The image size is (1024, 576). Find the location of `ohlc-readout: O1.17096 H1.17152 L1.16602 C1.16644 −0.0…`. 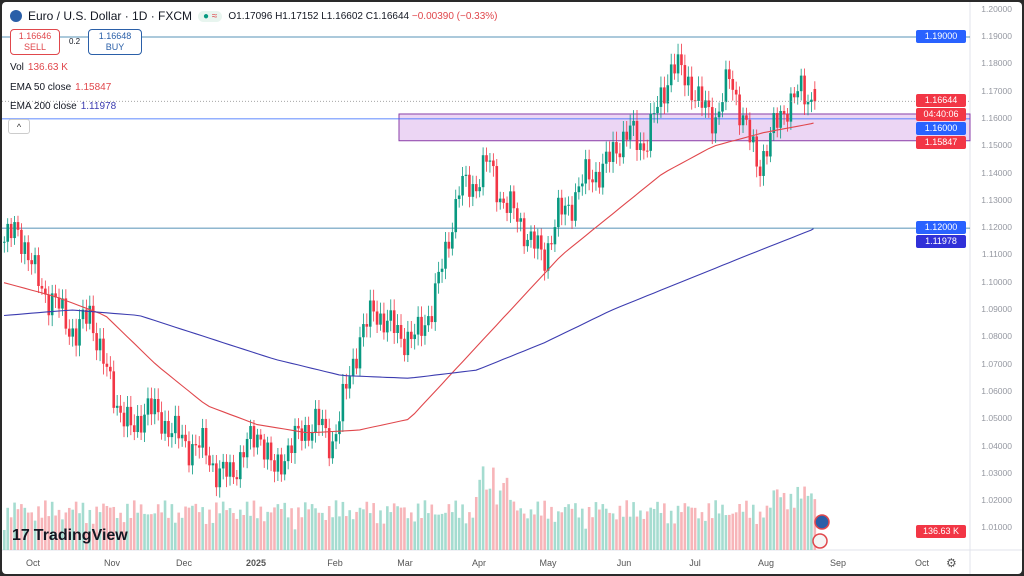

ohlc-readout: O1.17096 H1.17152 L1.16602 C1.16644 −0.0… is located at coordinates (362, 16).